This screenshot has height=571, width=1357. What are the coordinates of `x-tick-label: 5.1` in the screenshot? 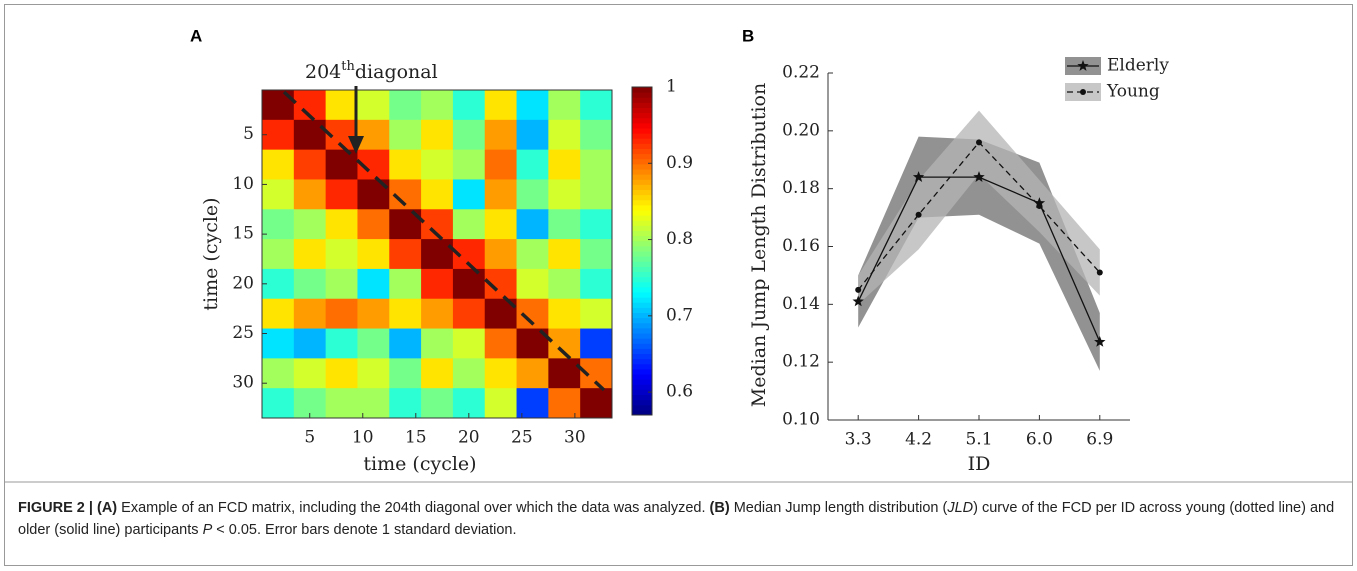 It's located at (978, 440).